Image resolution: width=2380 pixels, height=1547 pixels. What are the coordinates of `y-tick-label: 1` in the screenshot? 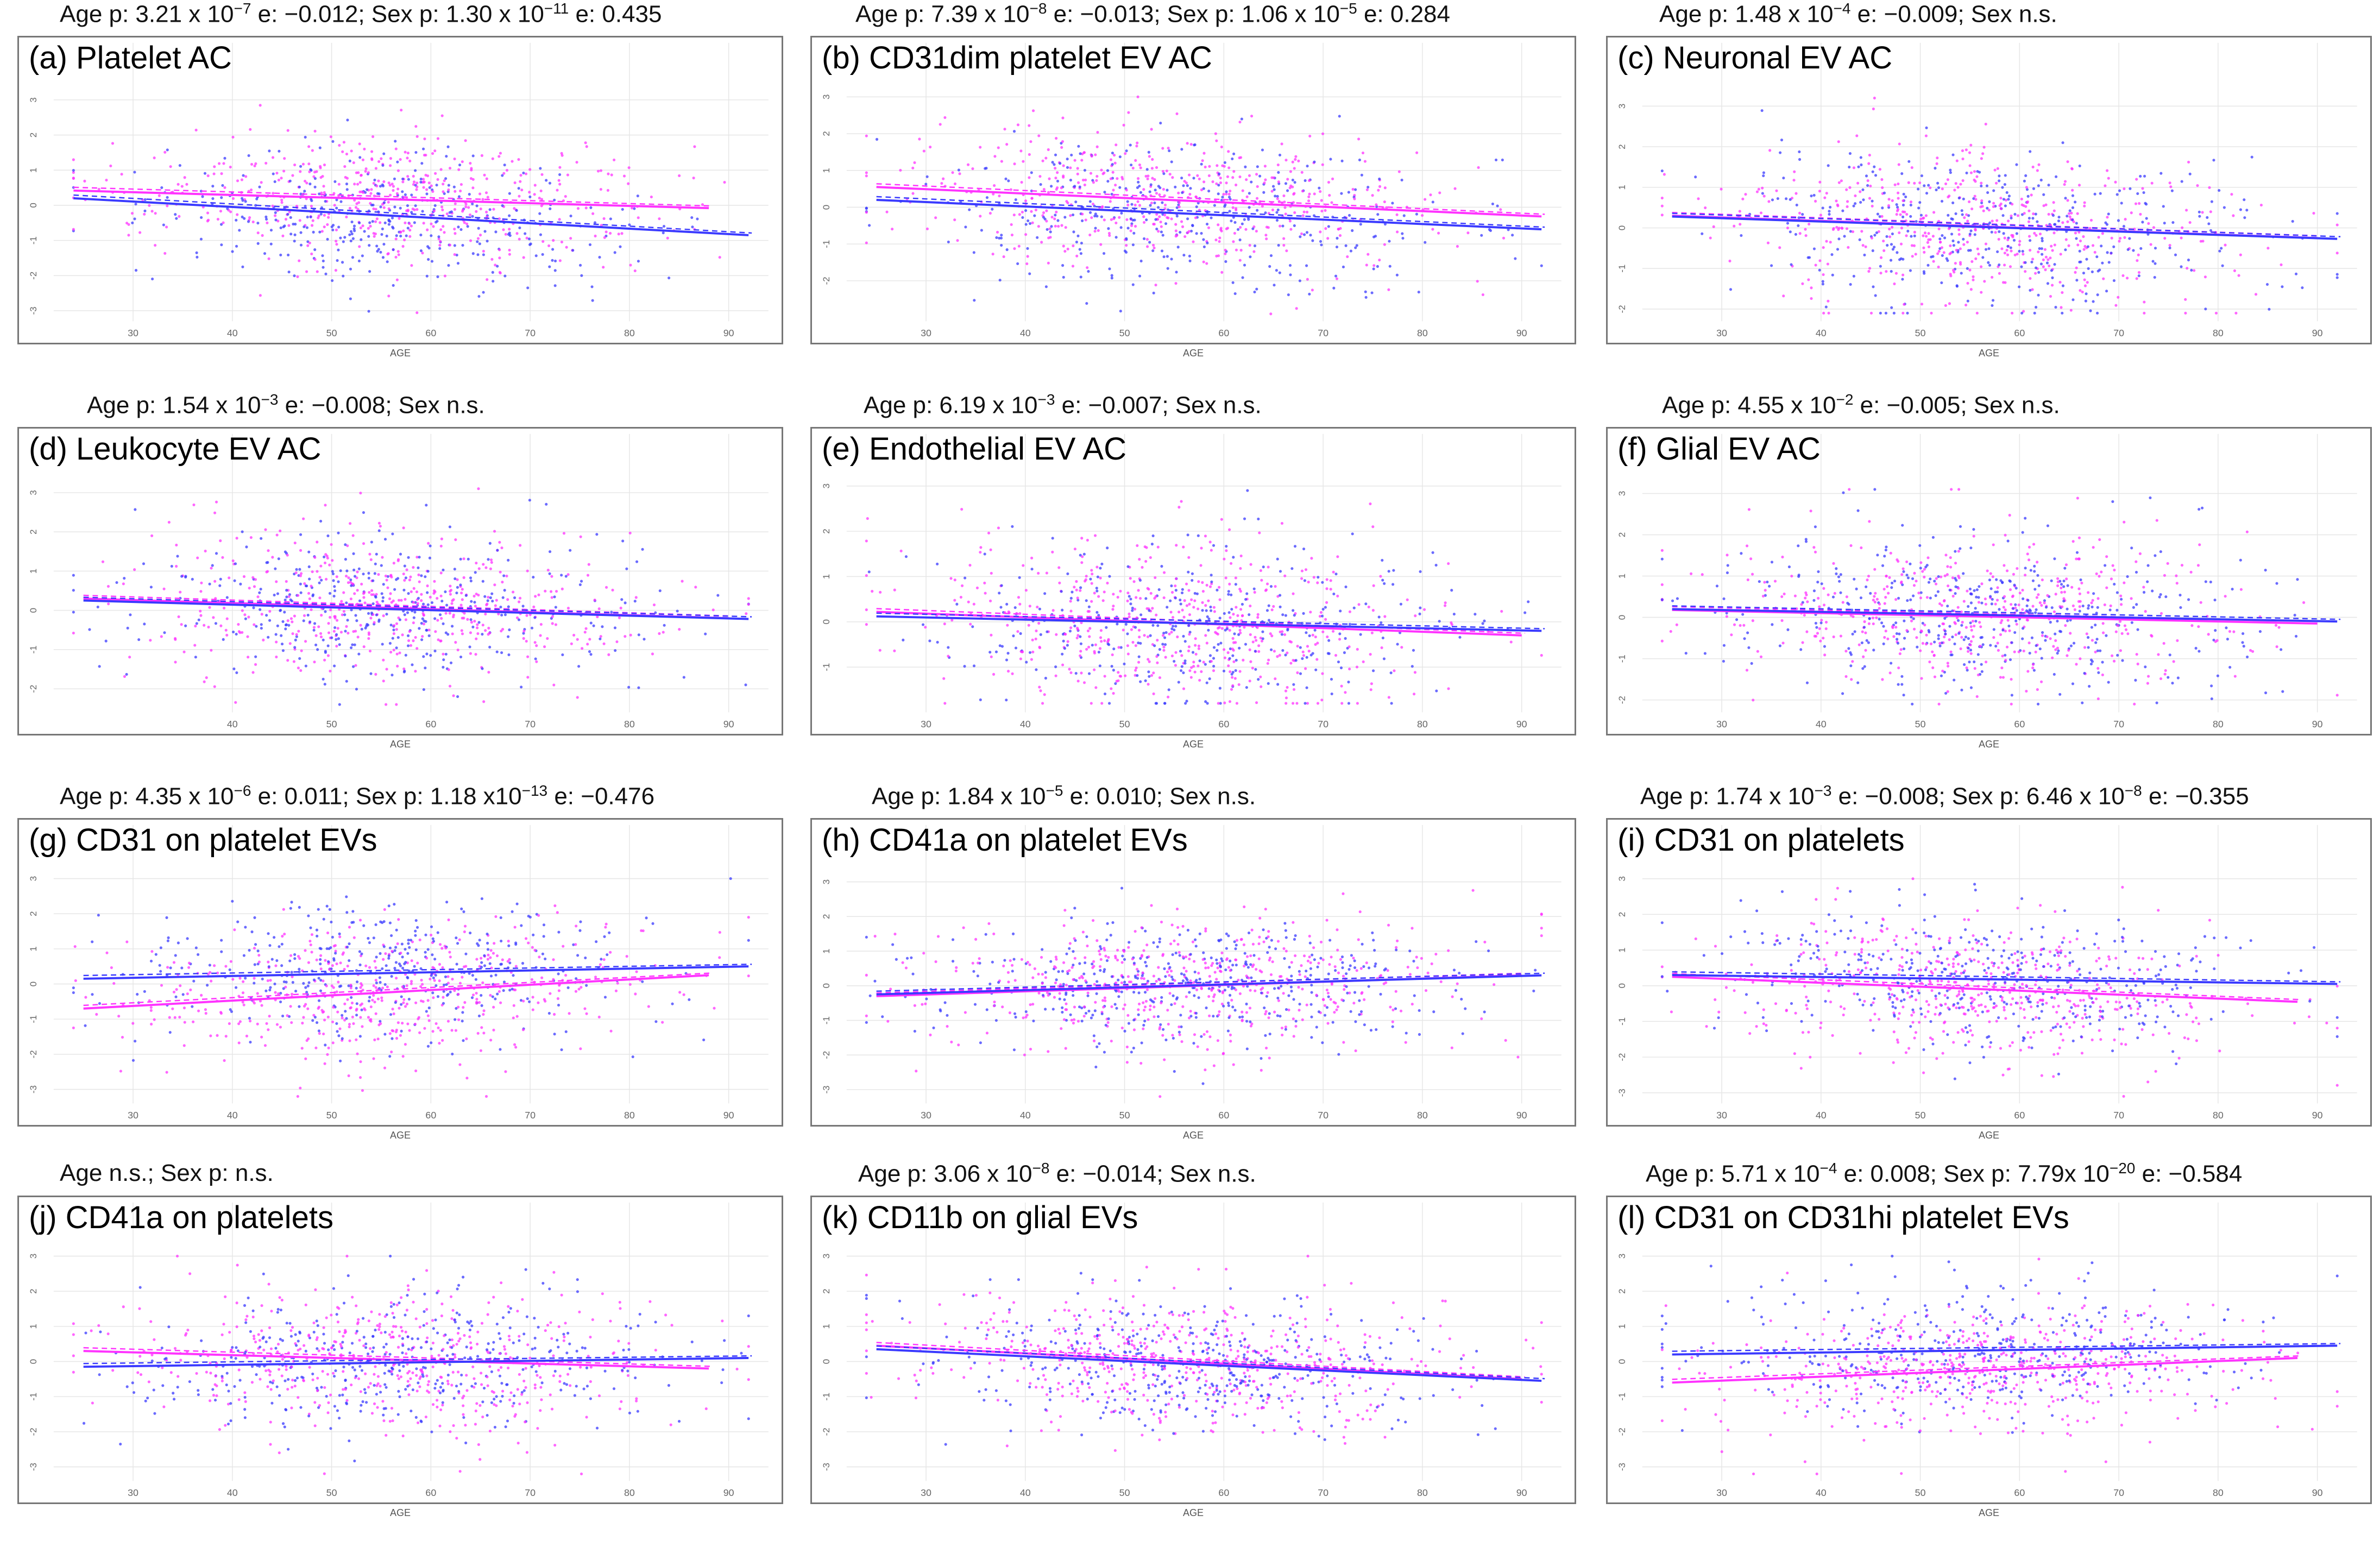 It's located at (826, 576).